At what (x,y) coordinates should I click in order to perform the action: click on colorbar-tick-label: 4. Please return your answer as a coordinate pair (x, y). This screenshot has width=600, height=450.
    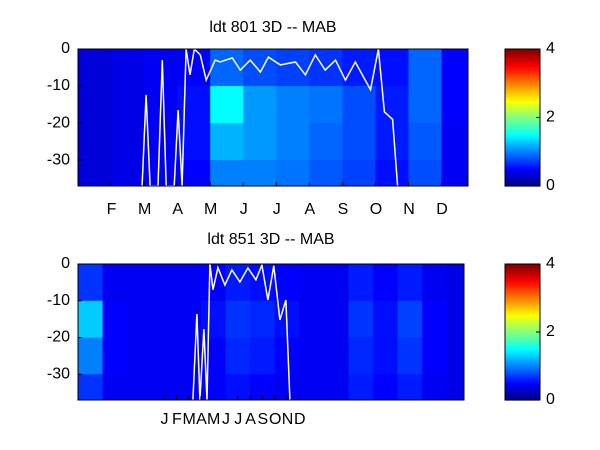
    Looking at the image, I should click on (550, 263).